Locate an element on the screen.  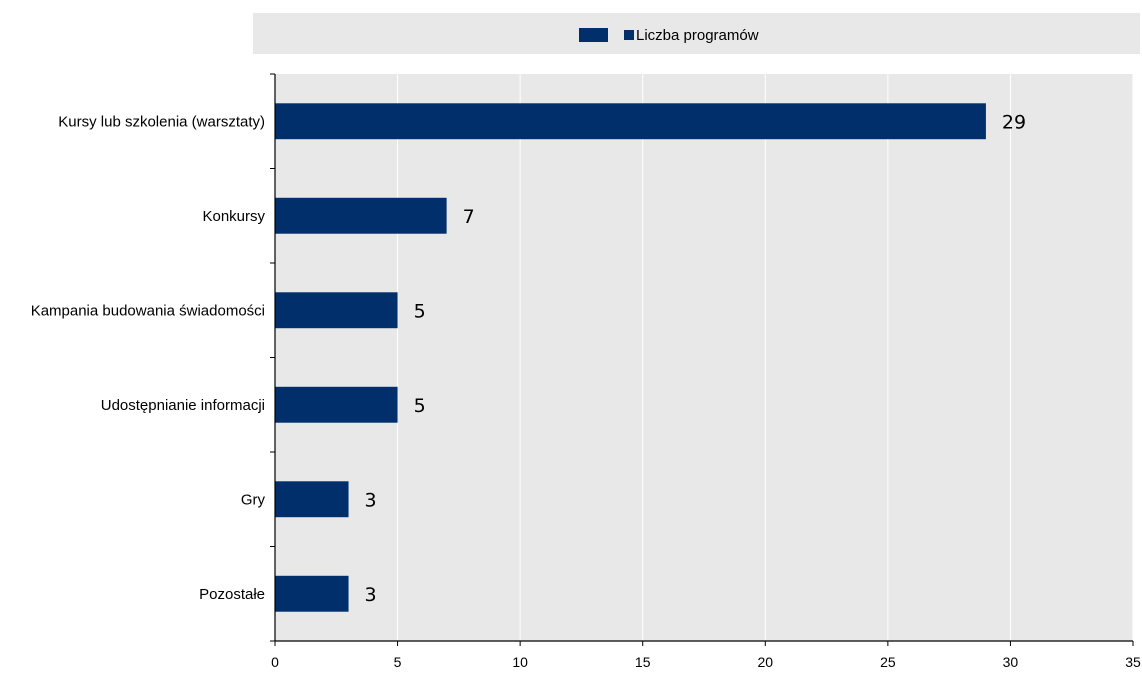
x-tick-label: 35 is located at coordinates (1133, 662).